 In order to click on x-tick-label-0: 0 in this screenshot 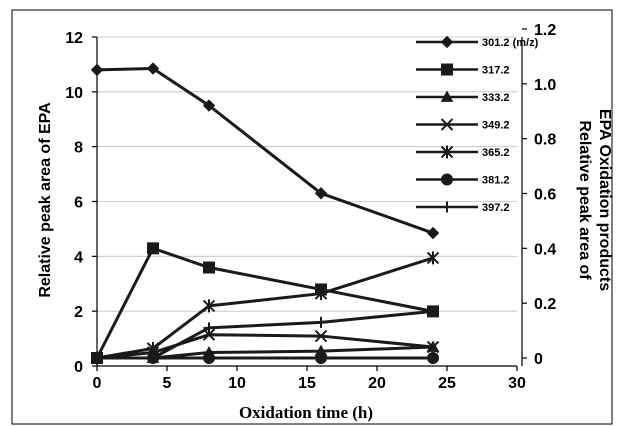, I will do `click(97, 383)`.